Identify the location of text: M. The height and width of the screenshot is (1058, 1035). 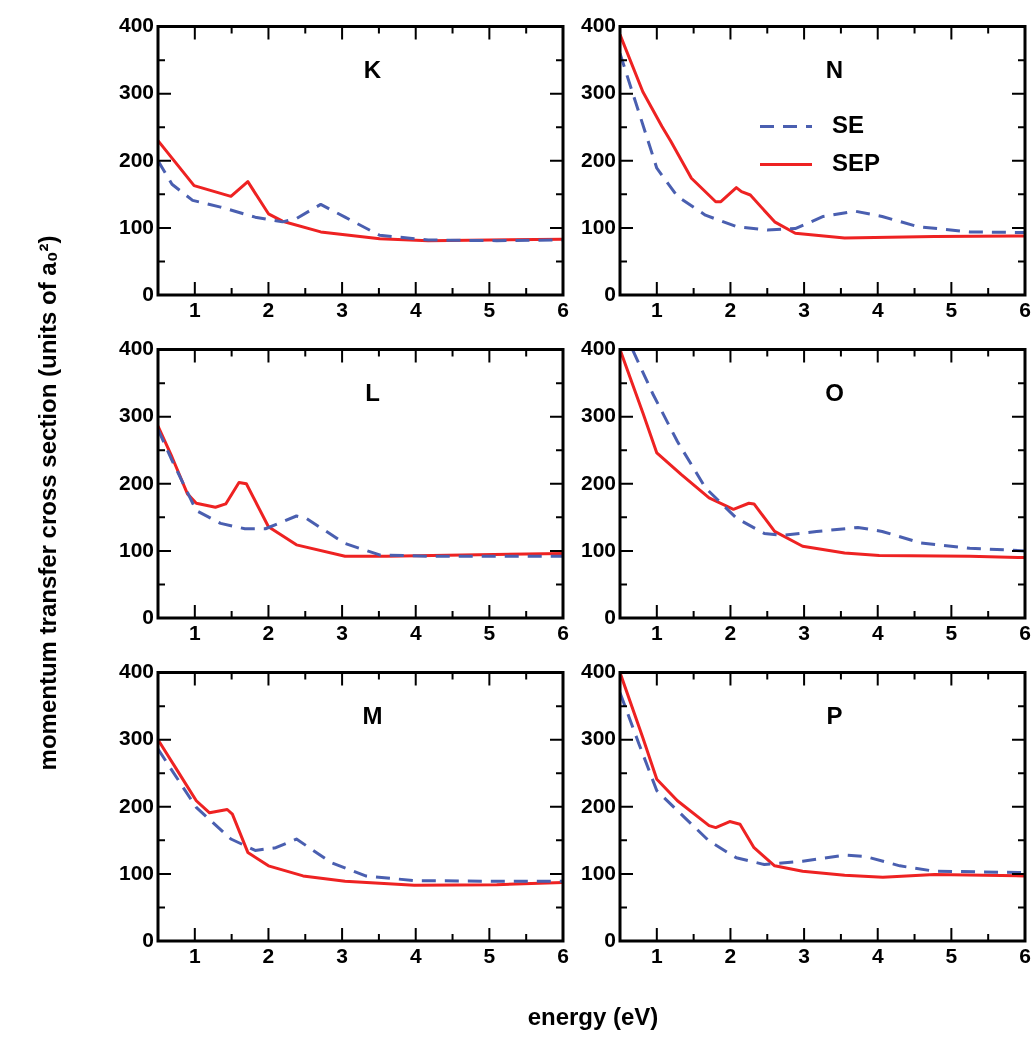
(372, 716).